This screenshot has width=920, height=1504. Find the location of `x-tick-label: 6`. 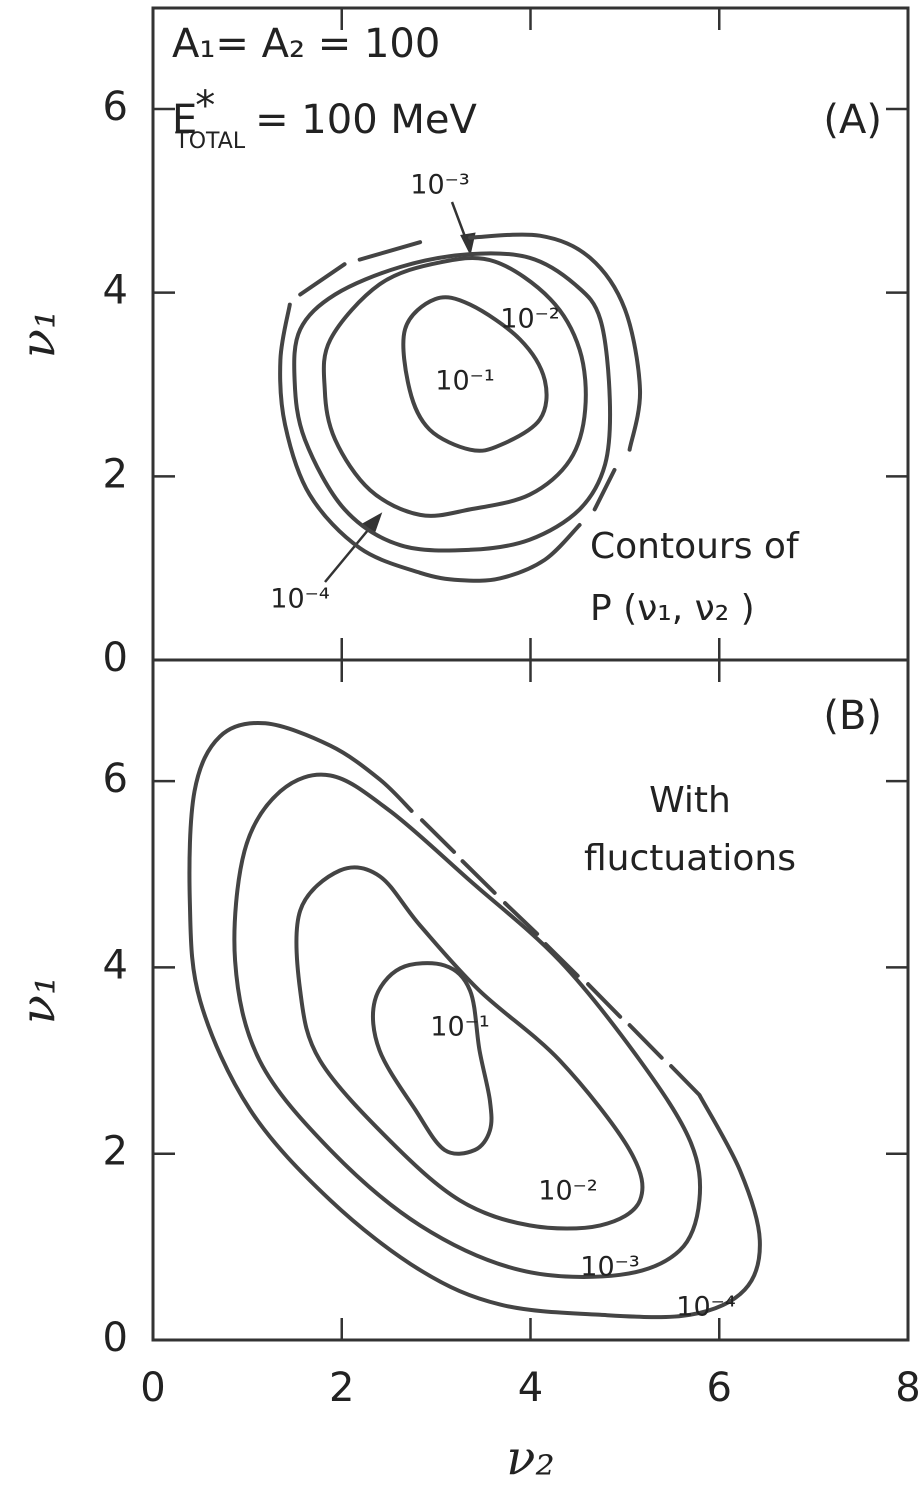

x-tick-label: 6 is located at coordinates (719, 1388).